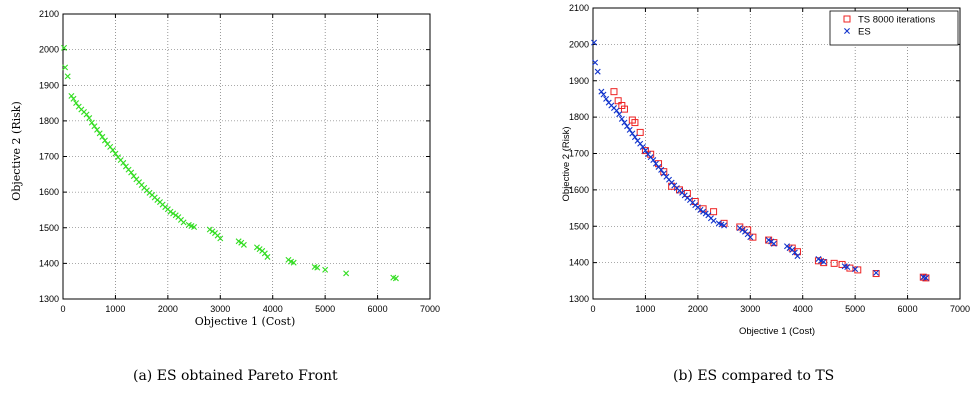 The image size is (974, 402). What do you see at coordinates (49, 263) in the screenshot?
I see `chart-0-ytick-label: 1400` at bounding box center [49, 263].